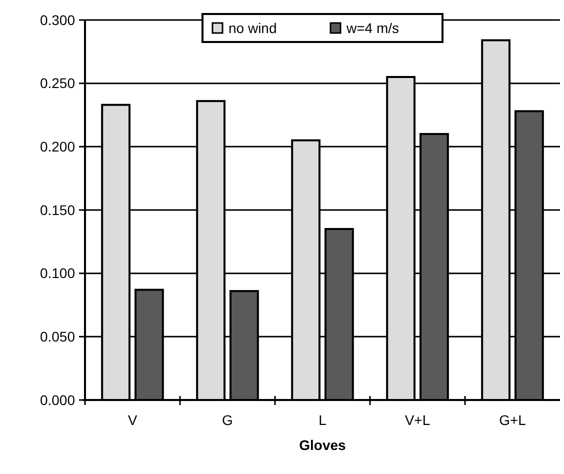  What do you see at coordinates (227, 420) in the screenshot?
I see `x-tick-label: G` at bounding box center [227, 420].